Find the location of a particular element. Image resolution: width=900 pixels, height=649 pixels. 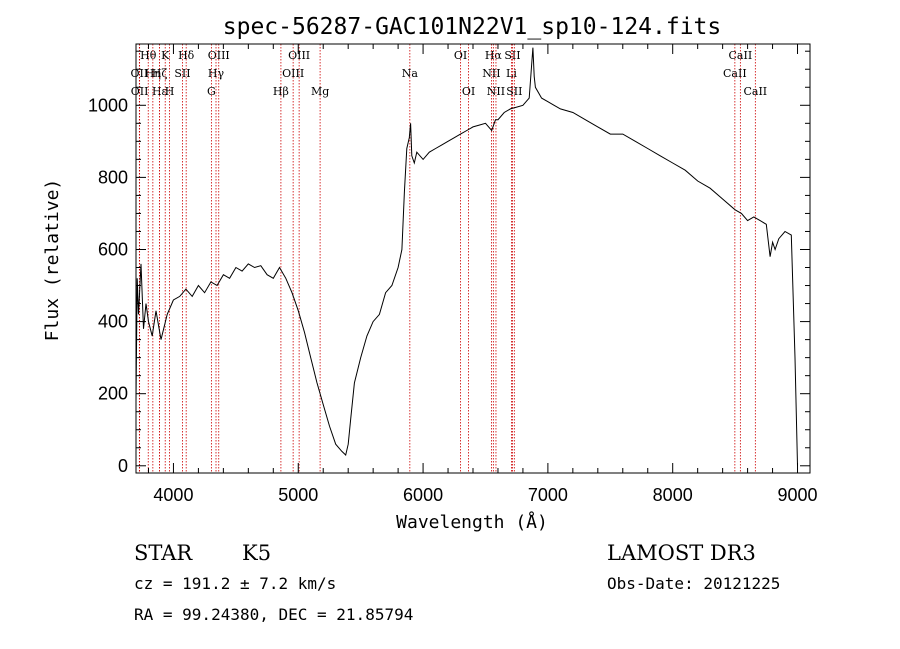

x-tick-label-9000: 9000 is located at coordinates (797, 495).